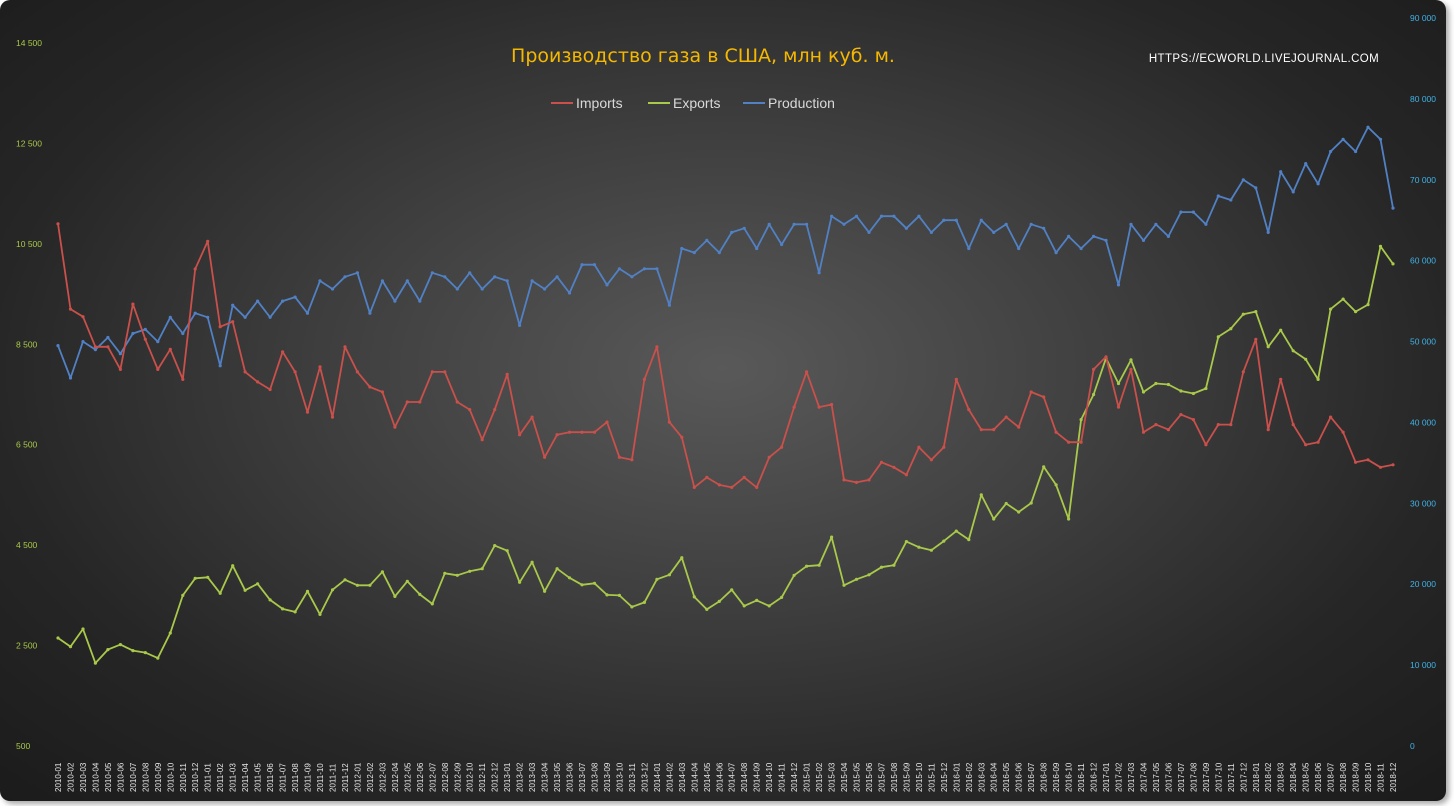 The image size is (1454, 806). I want to click on x-axis-tick-label: 2015-05, so click(857, 777).